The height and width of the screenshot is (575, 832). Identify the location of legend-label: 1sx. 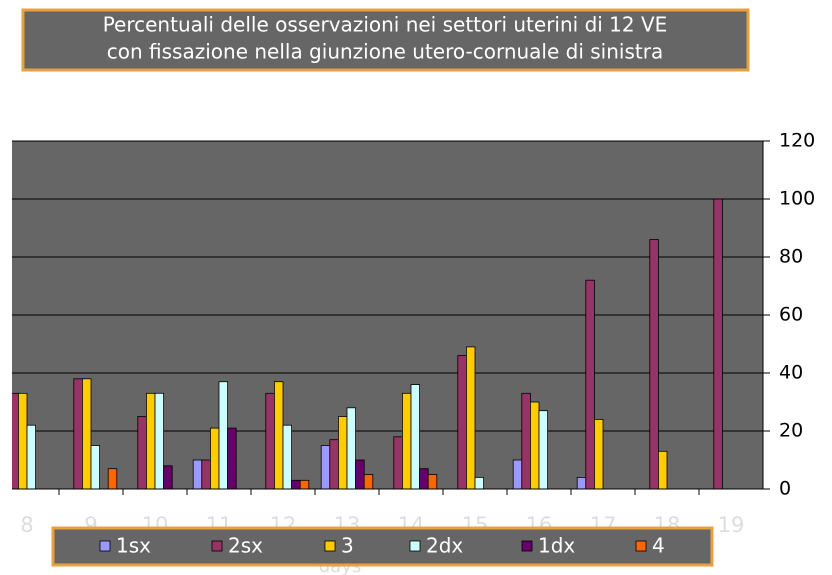
(133, 546).